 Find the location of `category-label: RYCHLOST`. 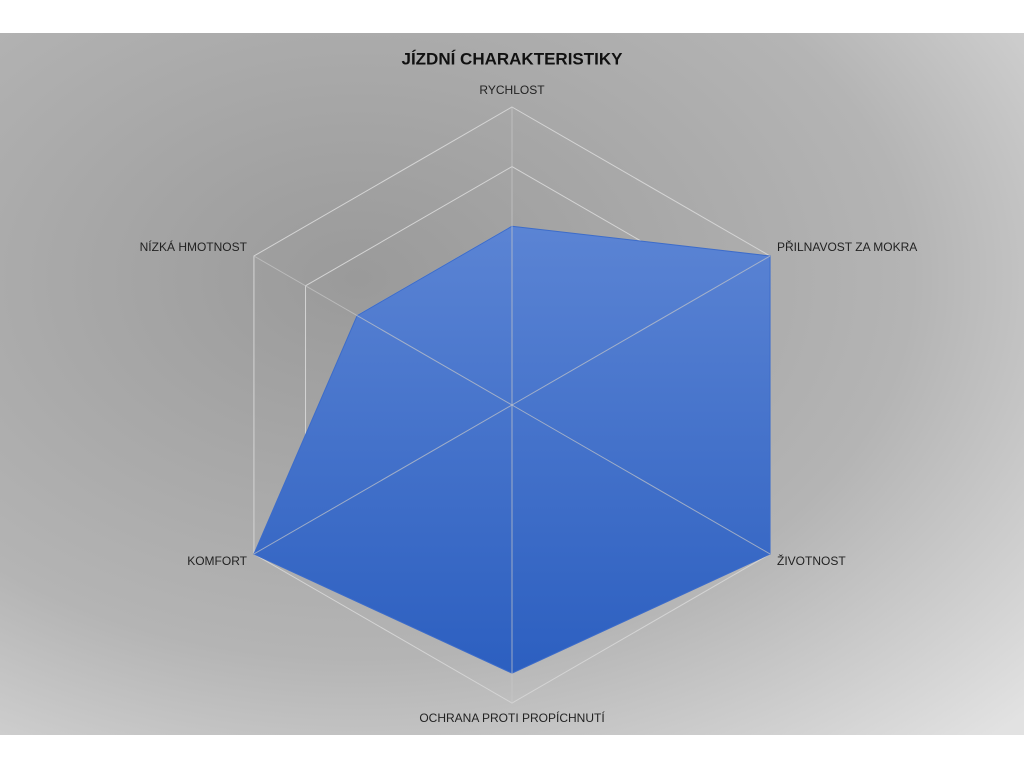

category-label: RYCHLOST is located at coordinates (512, 90).